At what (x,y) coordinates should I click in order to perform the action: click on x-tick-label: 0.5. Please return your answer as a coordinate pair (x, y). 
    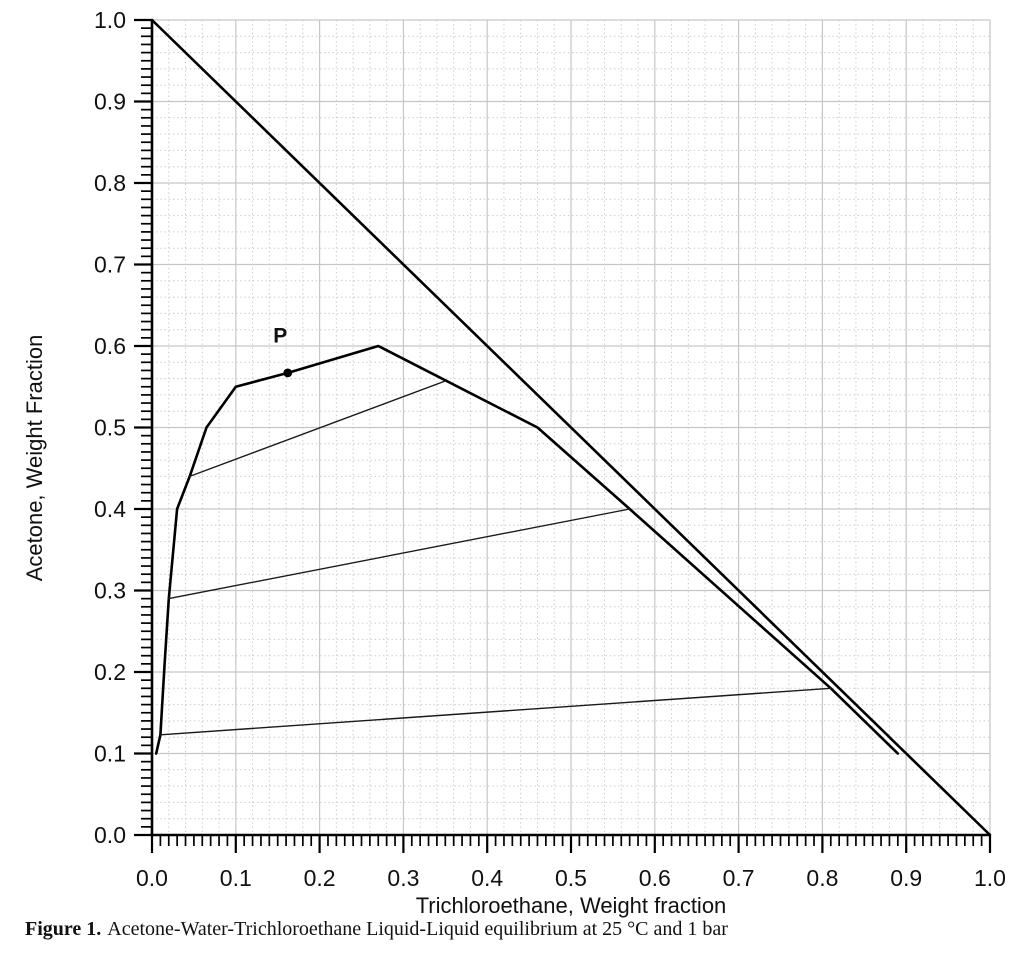
    Looking at the image, I should click on (571, 878).